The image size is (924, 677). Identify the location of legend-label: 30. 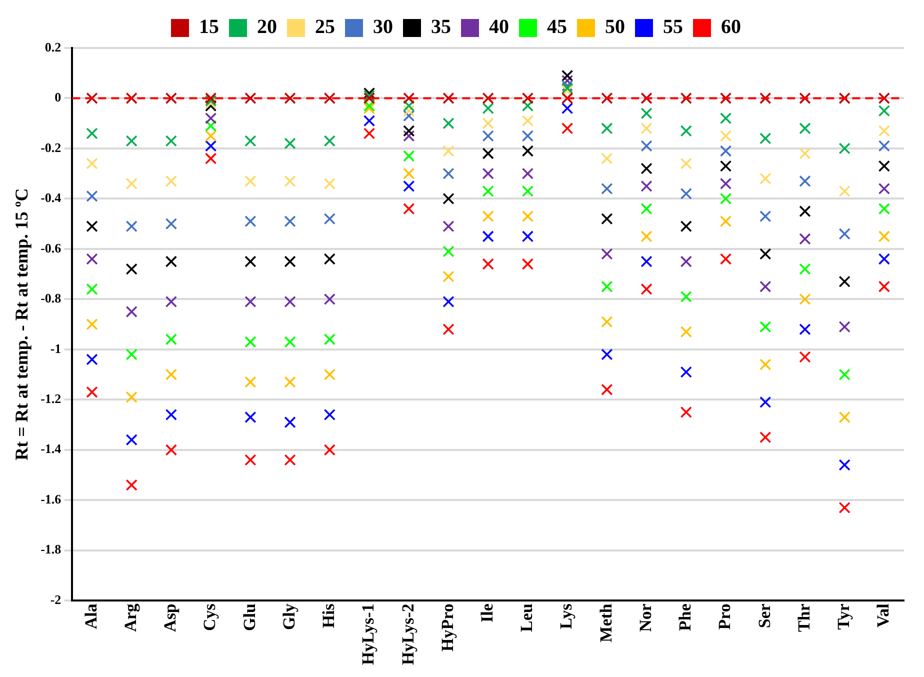
(383, 27).